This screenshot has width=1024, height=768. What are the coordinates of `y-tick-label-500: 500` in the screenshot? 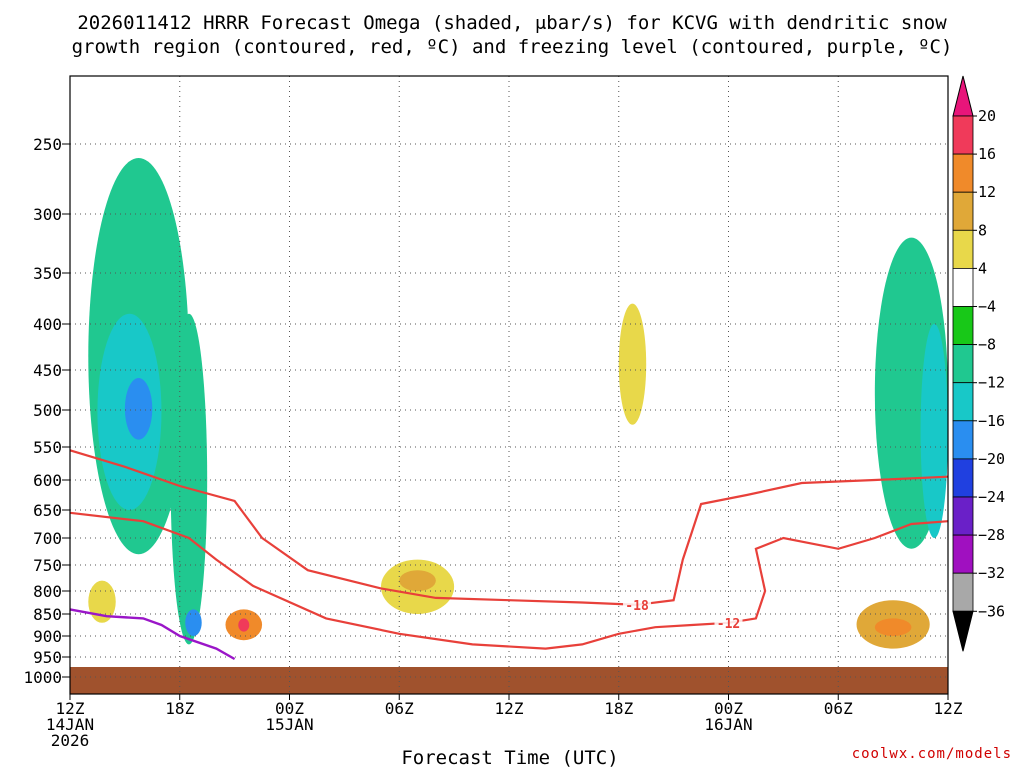 It's located at (47, 410).